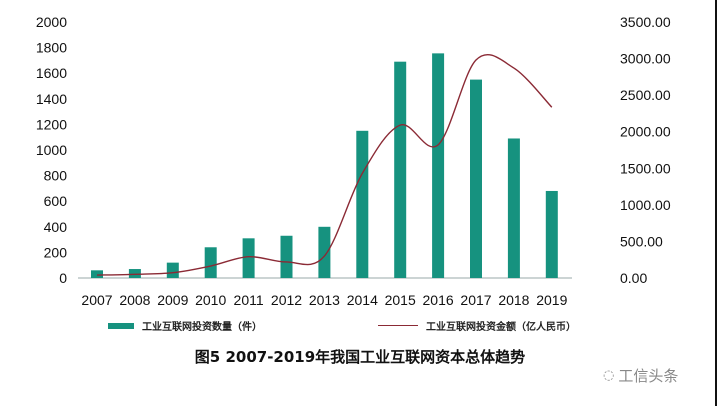  I want to click on y-left-tick-label: 1800, so click(51, 48).